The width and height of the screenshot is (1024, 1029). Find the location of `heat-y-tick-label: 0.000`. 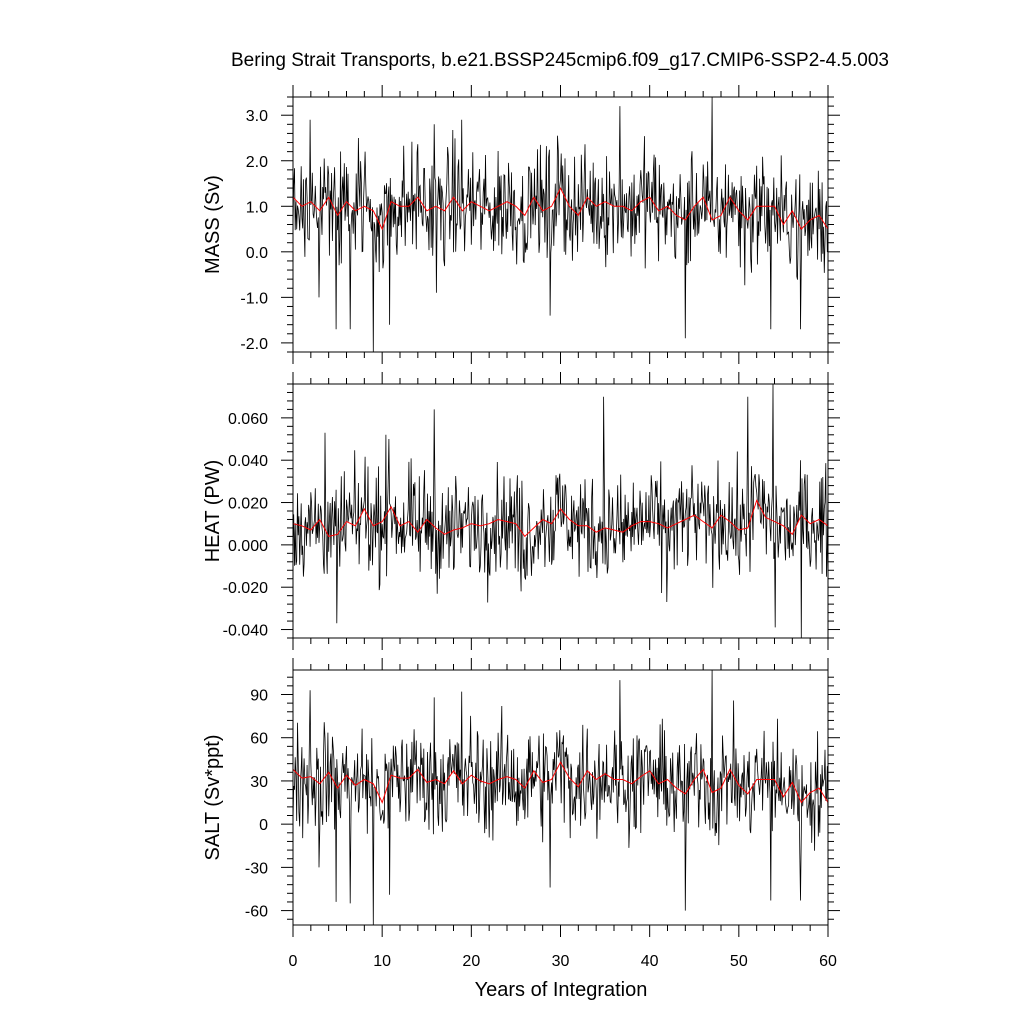

heat-y-tick-label: 0.000 is located at coordinates (248, 546).